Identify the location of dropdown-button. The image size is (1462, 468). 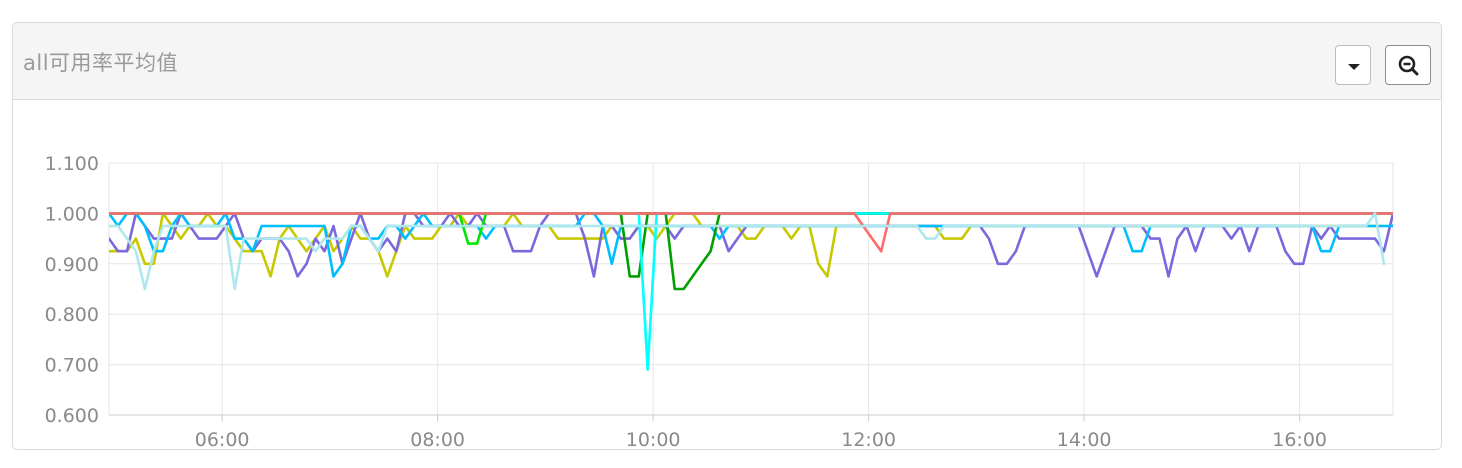
(1353, 65).